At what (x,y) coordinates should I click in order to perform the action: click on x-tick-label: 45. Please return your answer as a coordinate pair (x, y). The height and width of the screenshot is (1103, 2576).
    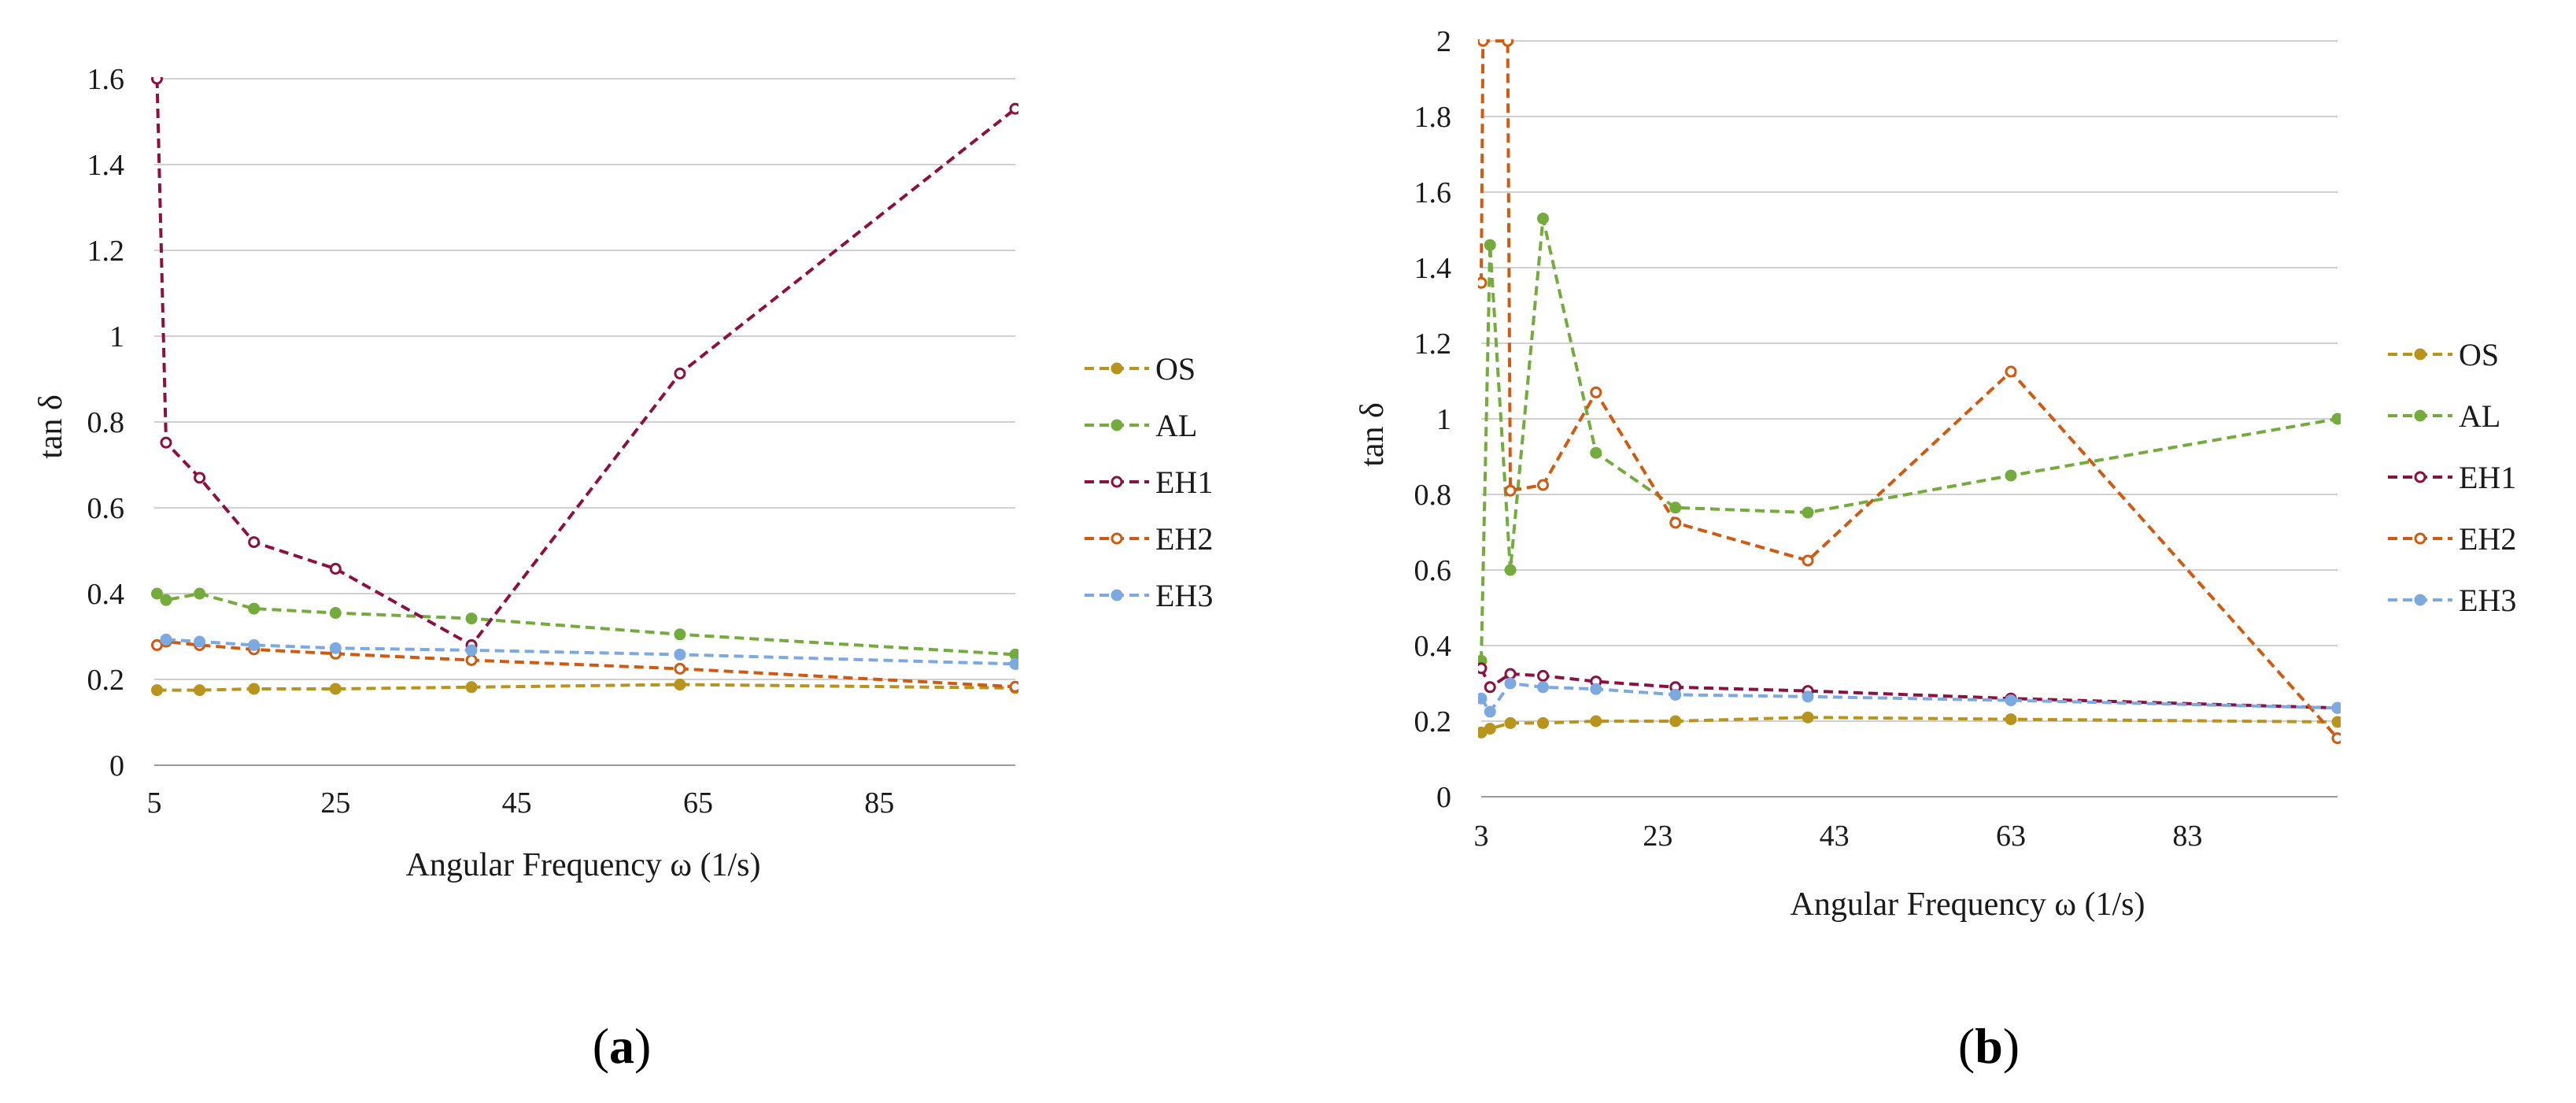
    Looking at the image, I should click on (517, 803).